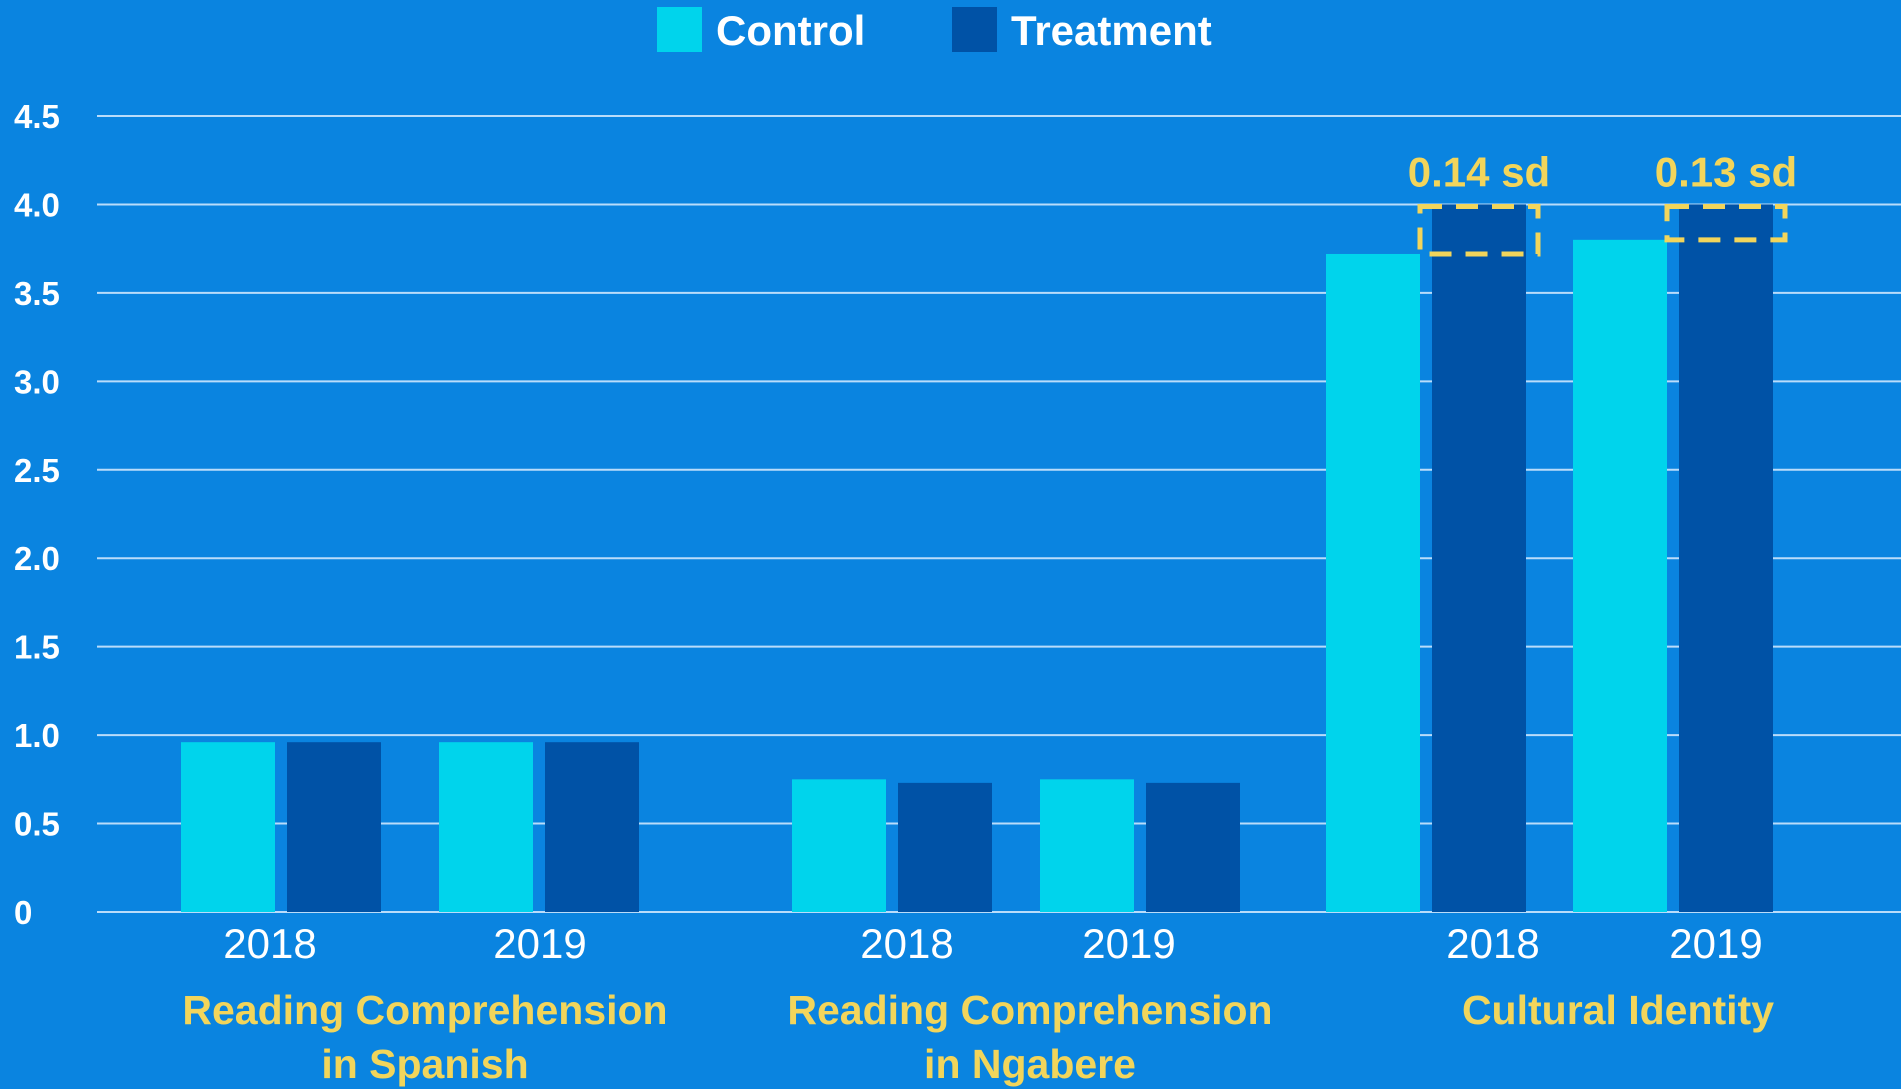  What do you see at coordinates (679, 29) in the screenshot?
I see `control-legend-swatch` at bounding box center [679, 29].